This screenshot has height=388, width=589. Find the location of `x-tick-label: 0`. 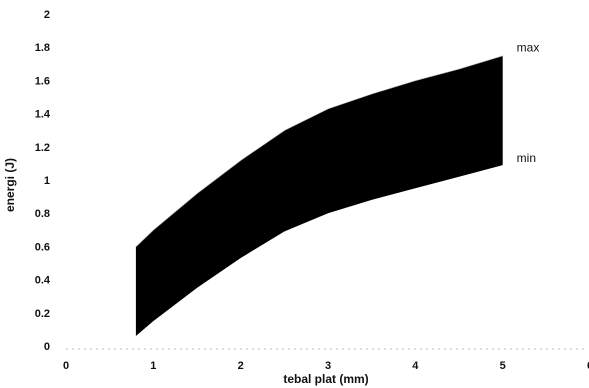

x-tick-label: 0 is located at coordinates (66, 366).